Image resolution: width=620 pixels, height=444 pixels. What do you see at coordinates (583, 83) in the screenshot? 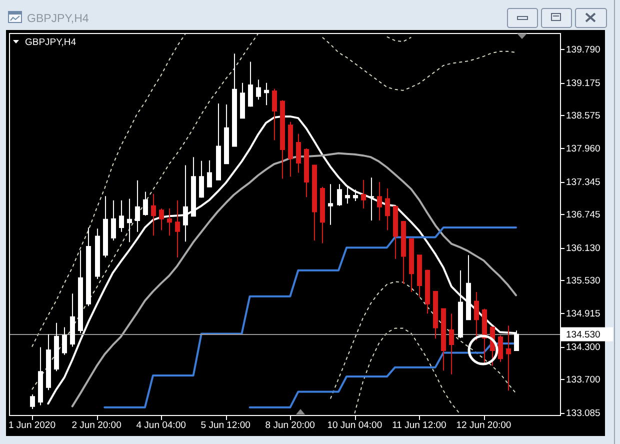
I see `y-tick-label: 139.175` at bounding box center [583, 83].